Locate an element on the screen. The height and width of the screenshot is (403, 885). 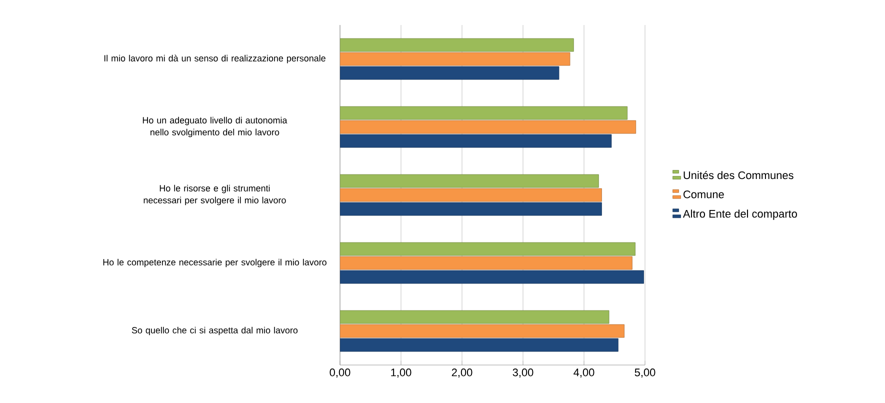
legend-label: Altro Ente del comparto is located at coordinates (739, 215).